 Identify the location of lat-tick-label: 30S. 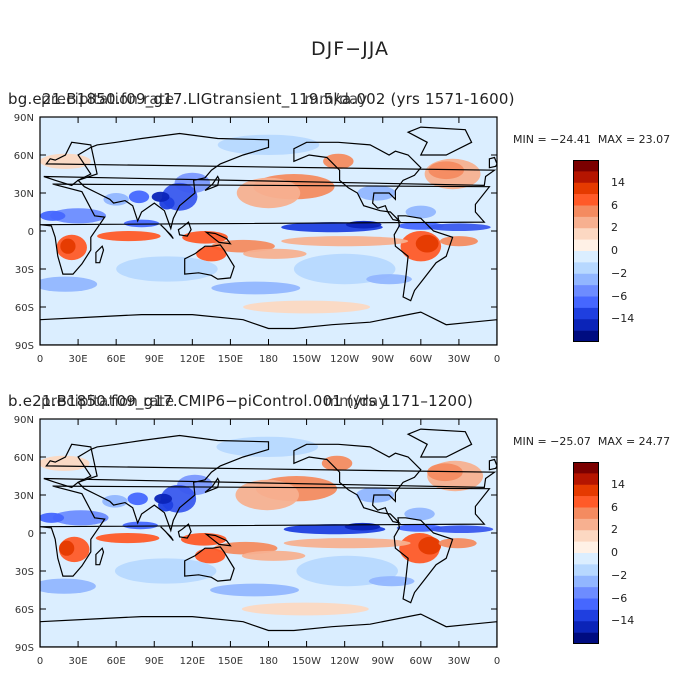
(24, 572).